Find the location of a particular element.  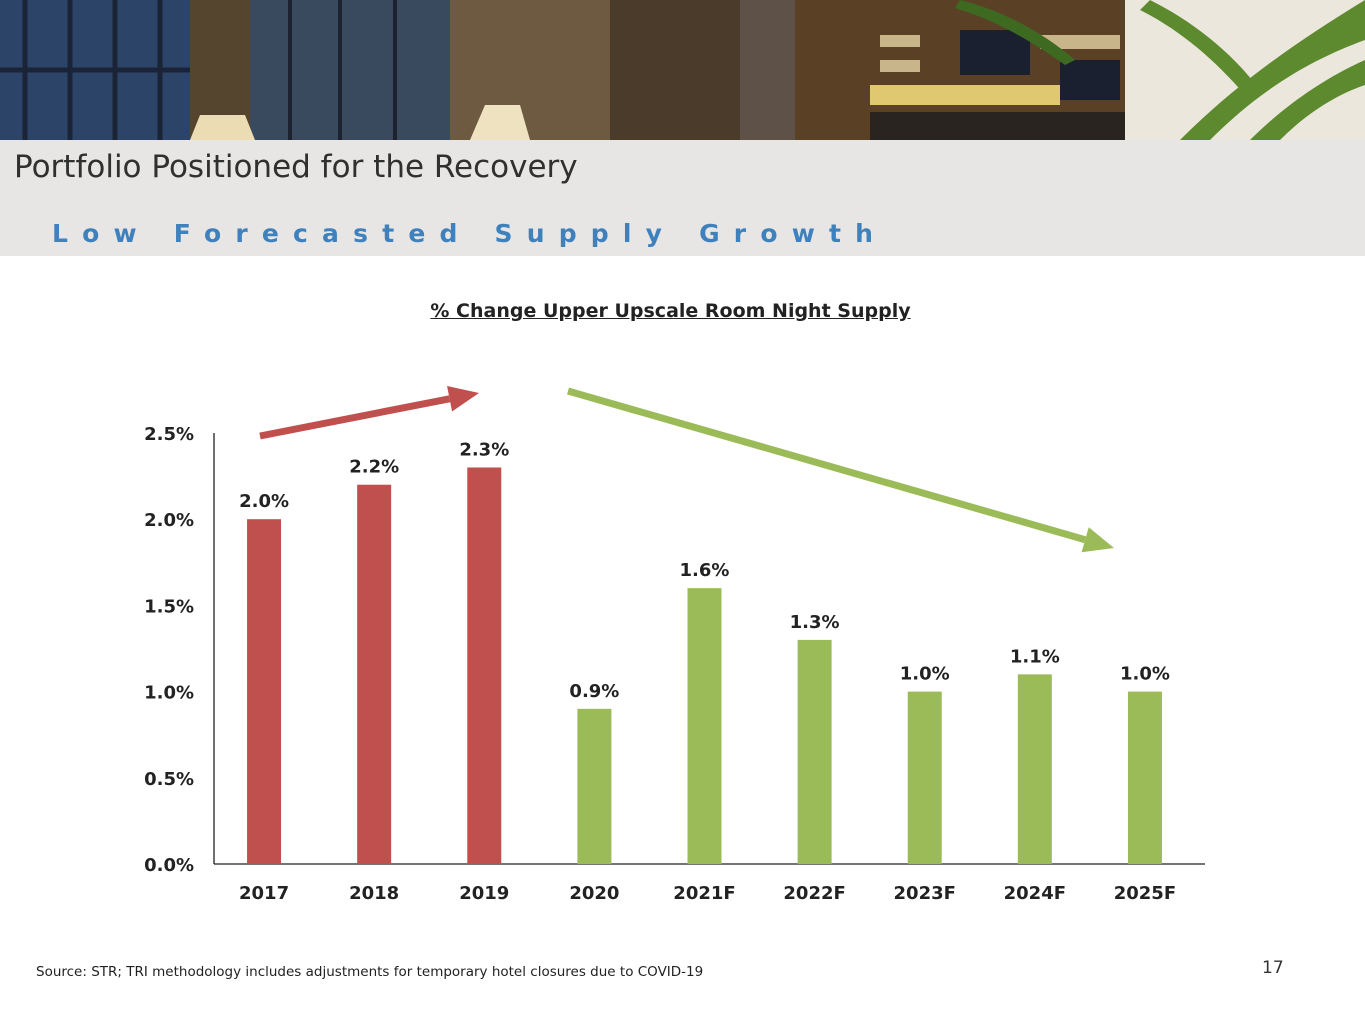

bar-value-label: 2.3% is located at coordinates (484, 449).